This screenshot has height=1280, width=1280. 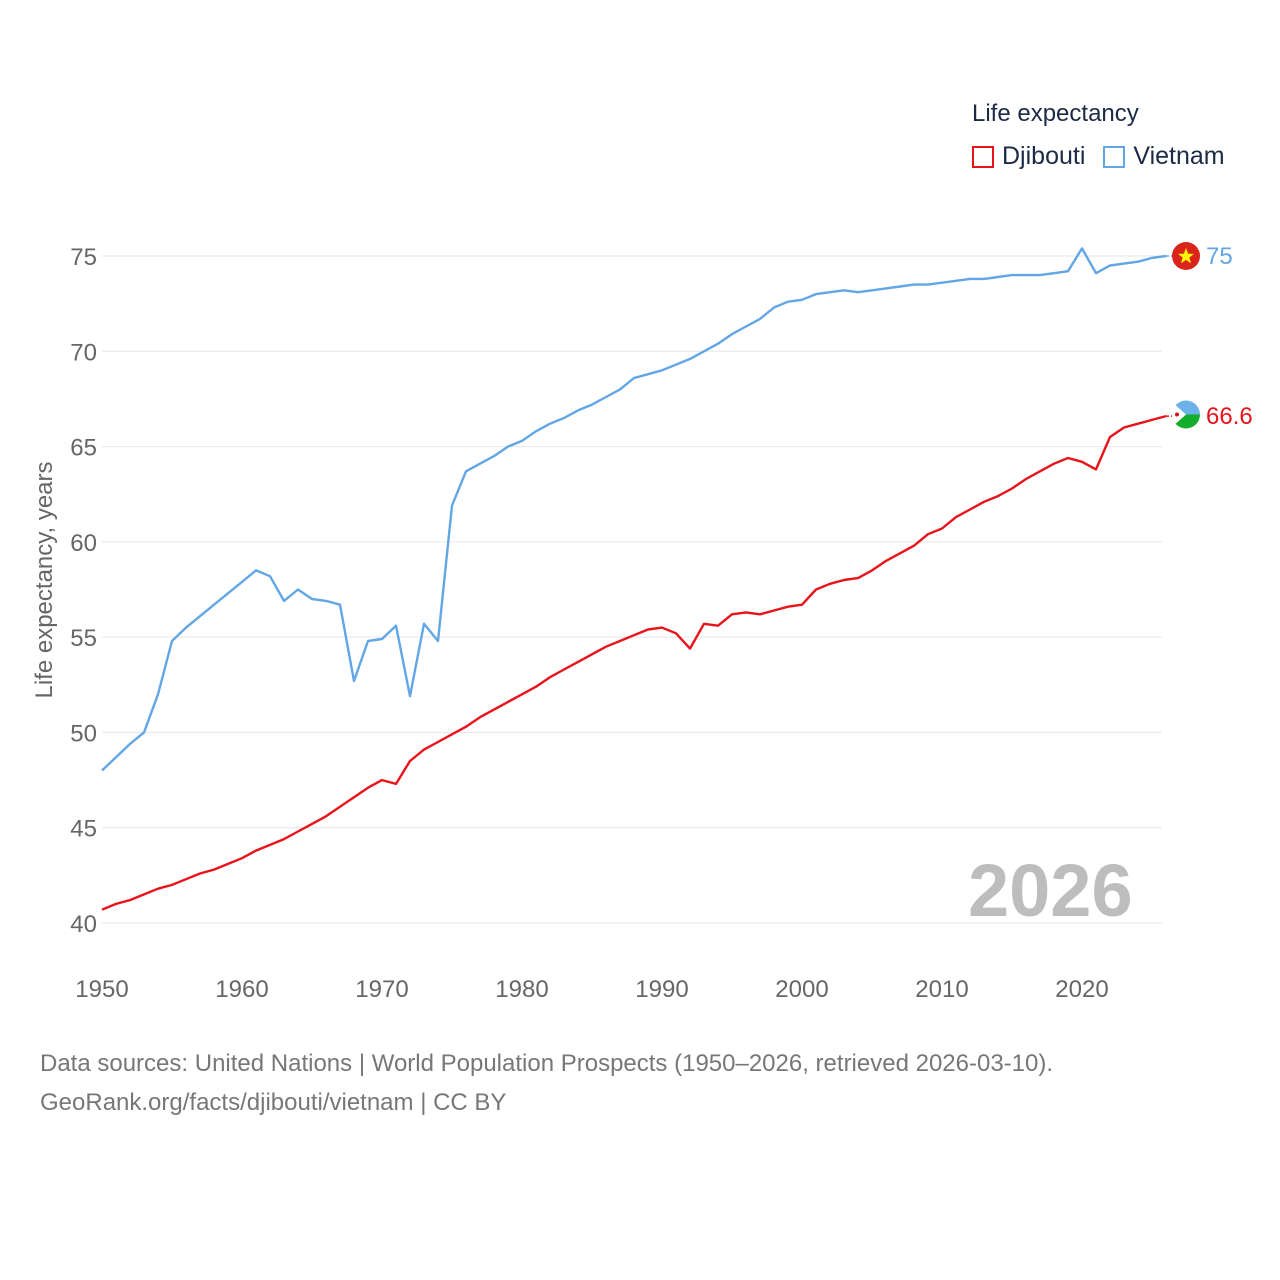 What do you see at coordinates (1044, 156) in the screenshot?
I see `legend-label-djibouti: Djibouti` at bounding box center [1044, 156].